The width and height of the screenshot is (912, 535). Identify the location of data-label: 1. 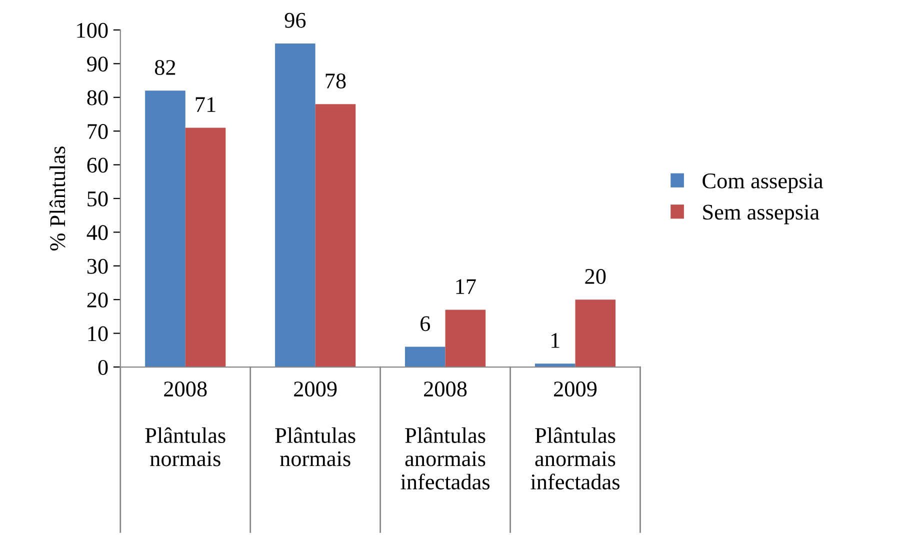
(556, 340).